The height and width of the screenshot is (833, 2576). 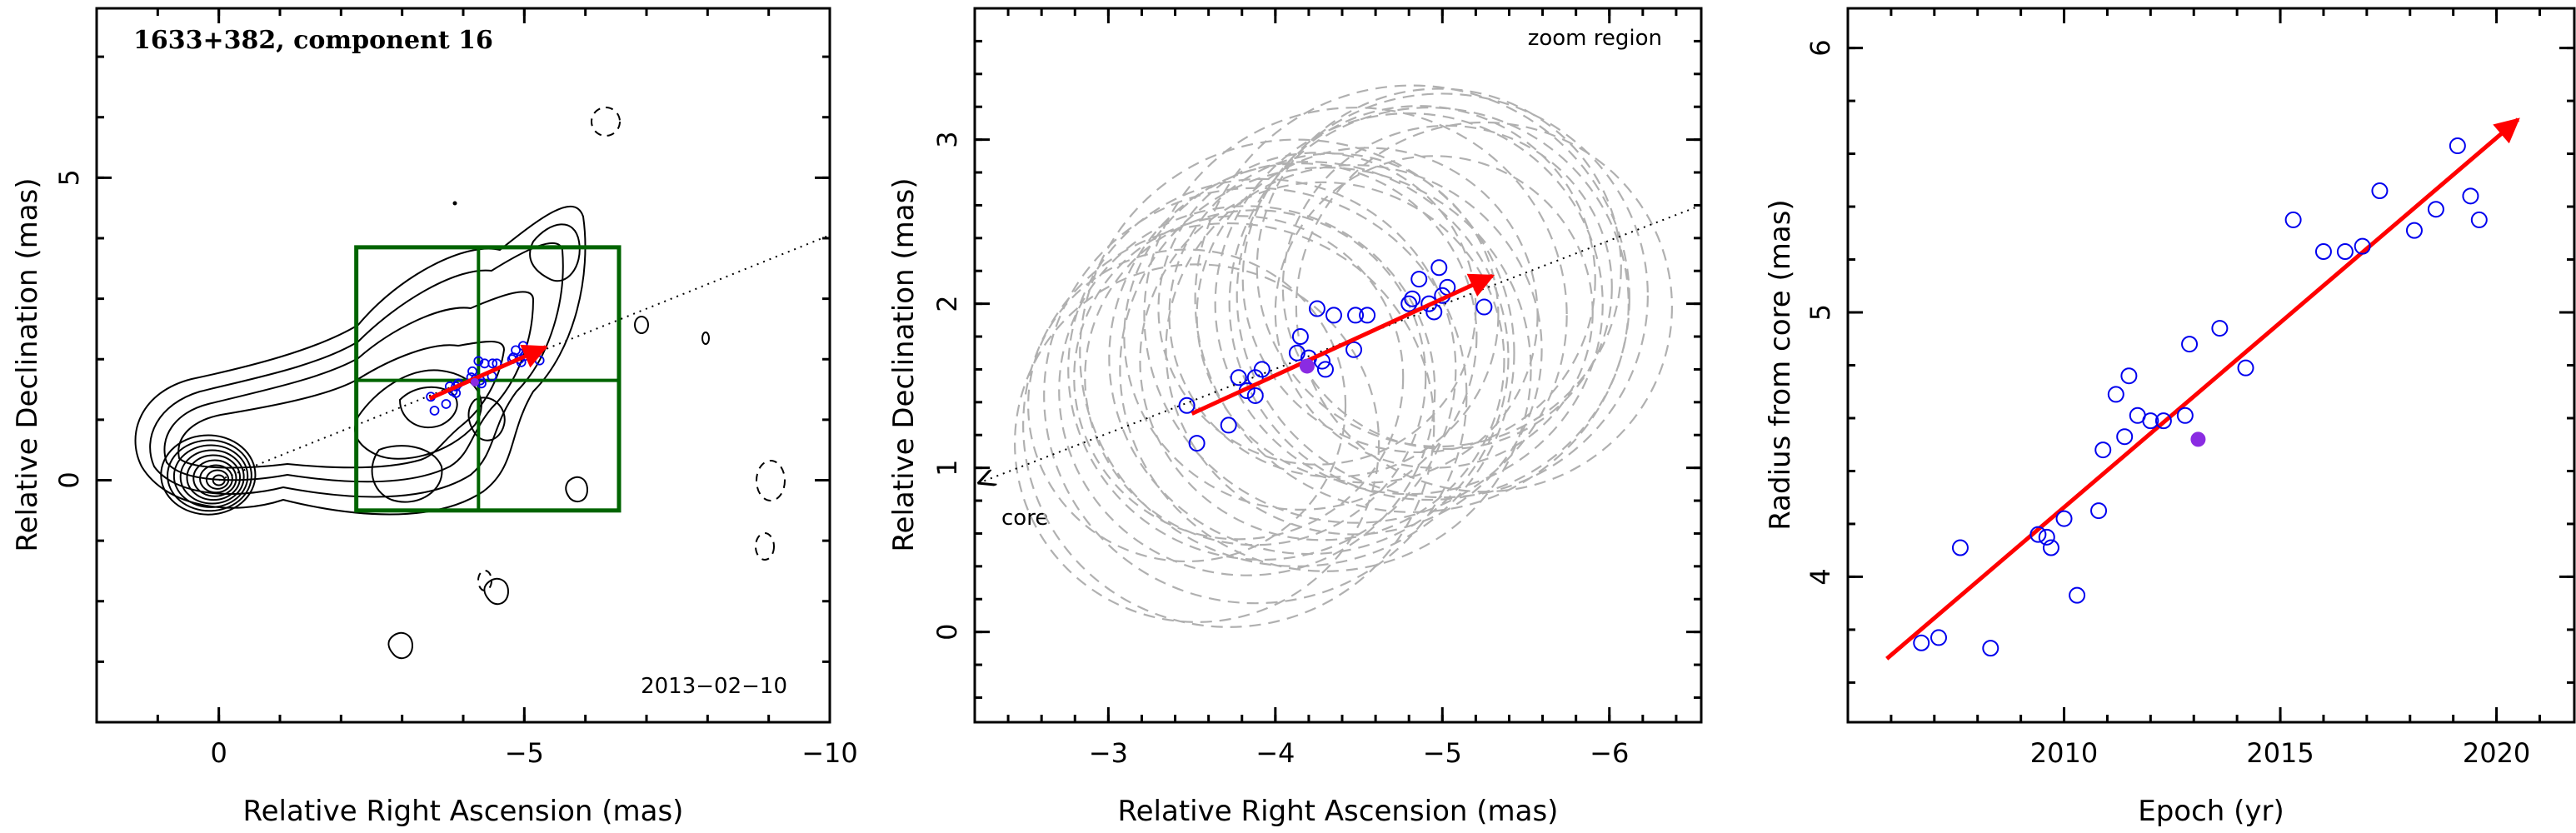 What do you see at coordinates (218, 753) in the screenshot?
I see `p1-xtick-label: 0` at bounding box center [218, 753].